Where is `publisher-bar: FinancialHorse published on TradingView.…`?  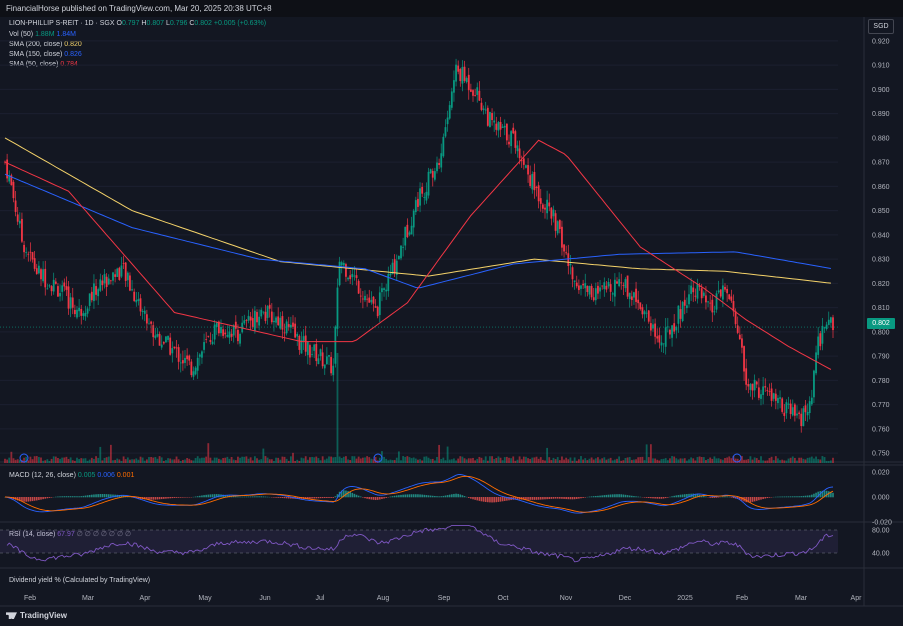
publisher-bar: FinancialHorse published on TradingView.… is located at coordinates (451, 8).